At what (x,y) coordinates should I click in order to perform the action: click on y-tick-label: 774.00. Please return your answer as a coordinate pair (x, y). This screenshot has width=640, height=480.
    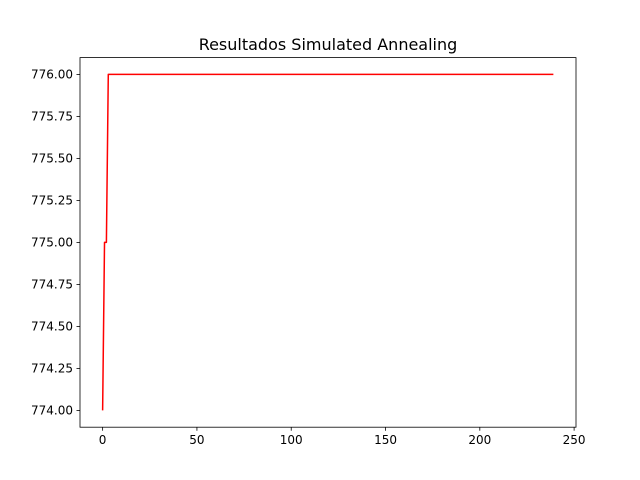
    Looking at the image, I should click on (52, 411).